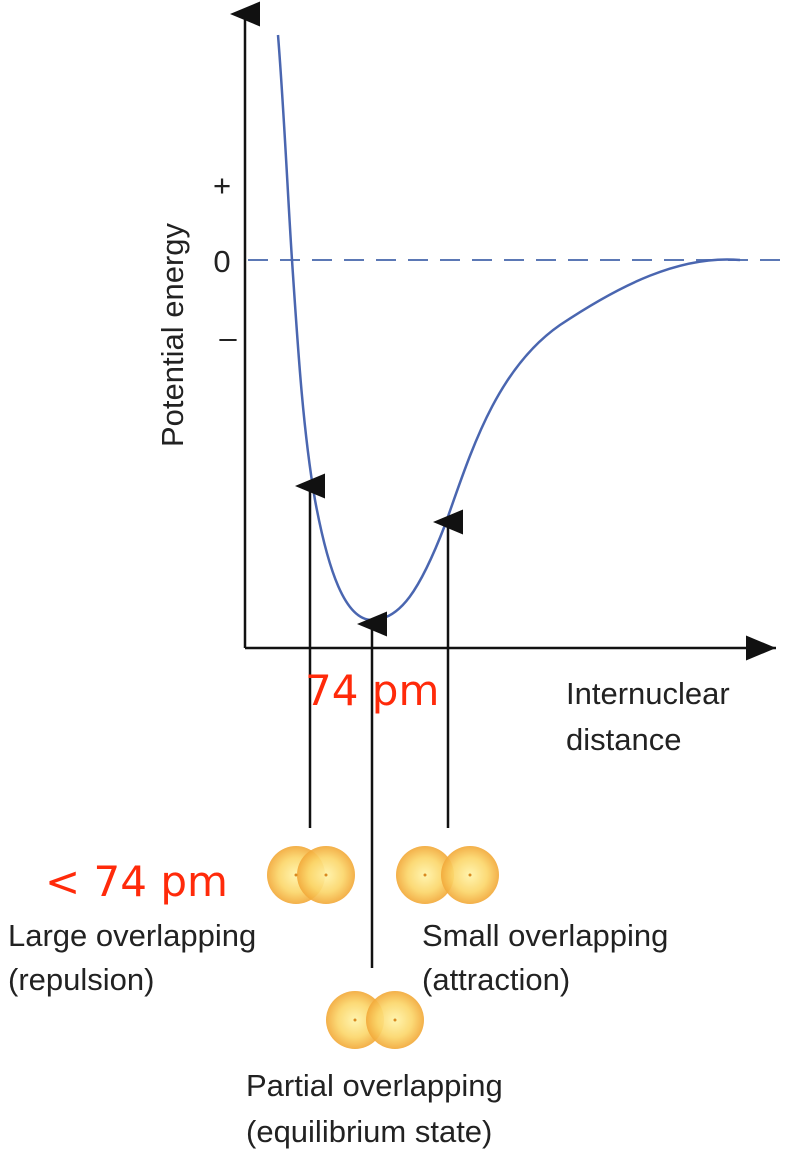  Describe the element at coordinates (132, 935) in the screenshot. I see `state-title: Large overlapping` at that location.